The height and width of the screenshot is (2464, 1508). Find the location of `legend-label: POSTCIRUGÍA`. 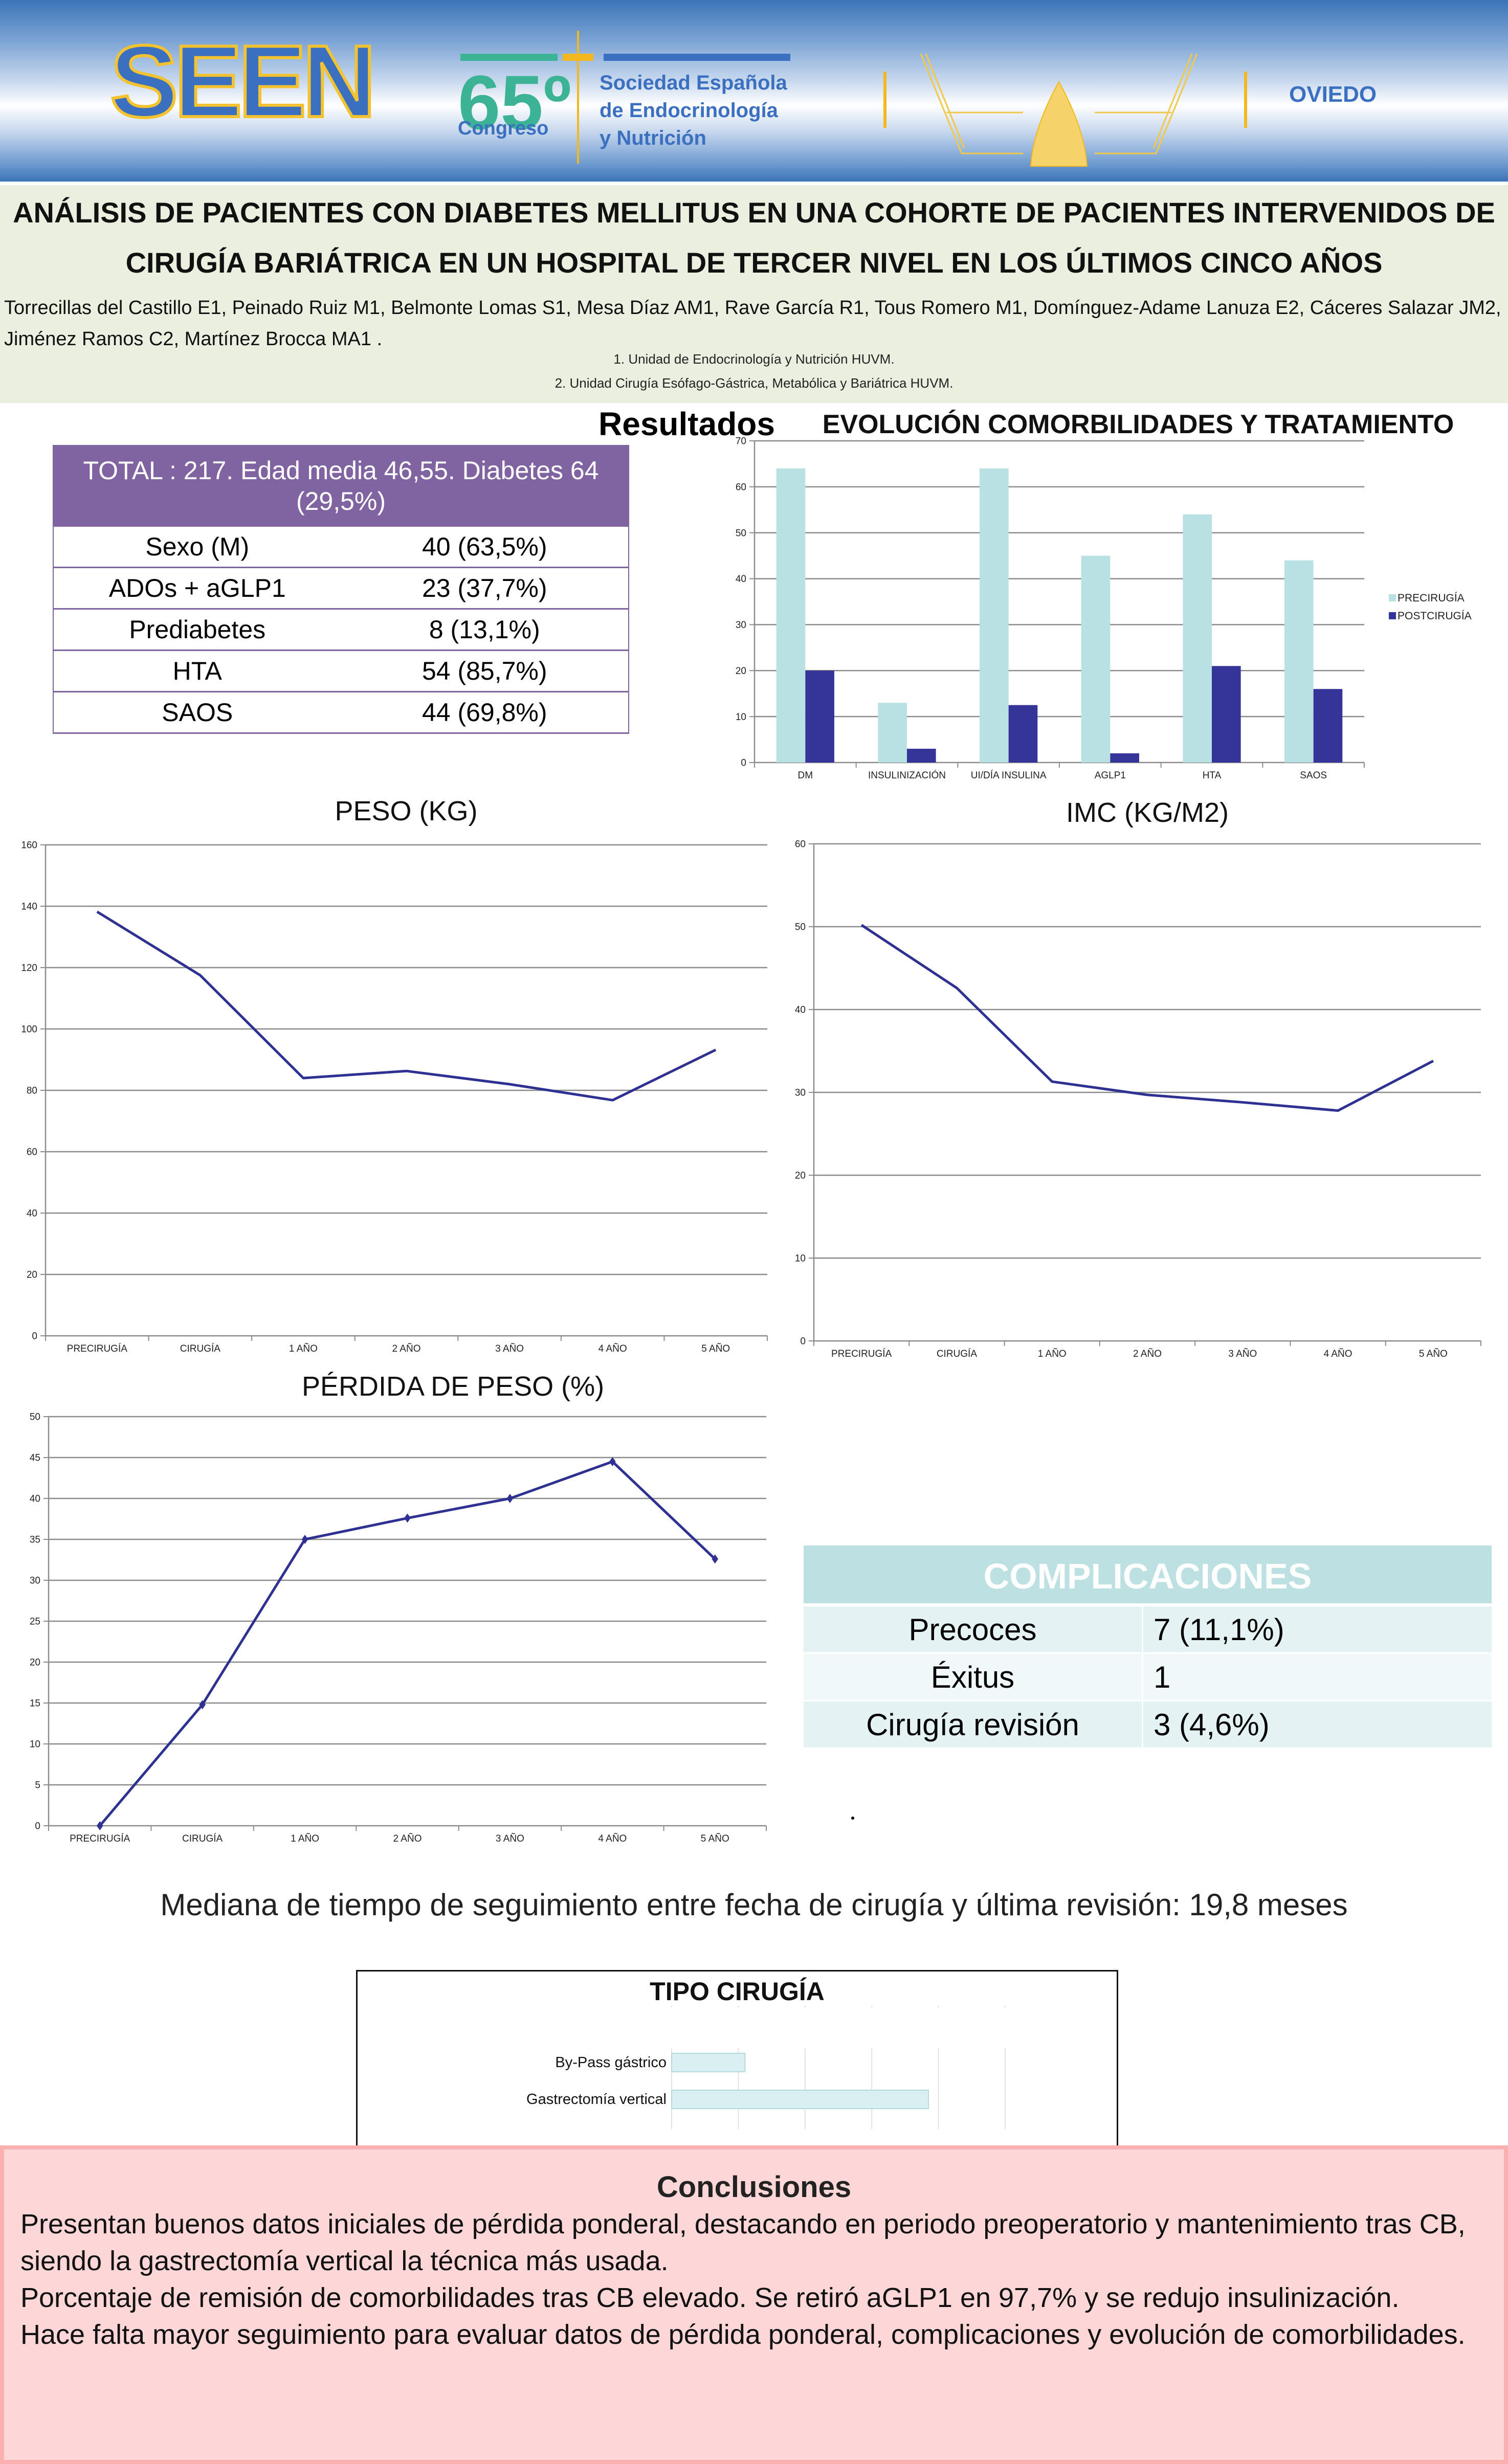

legend-label: POSTCIRUGÍA is located at coordinates (1435, 616).